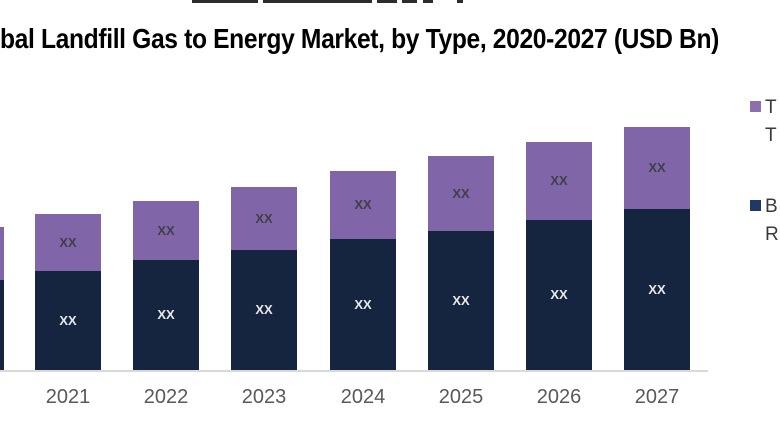  Describe the element at coordinates (363, 397) in the screenshot. I see `x-axis-tick-label: 2024` at that location.